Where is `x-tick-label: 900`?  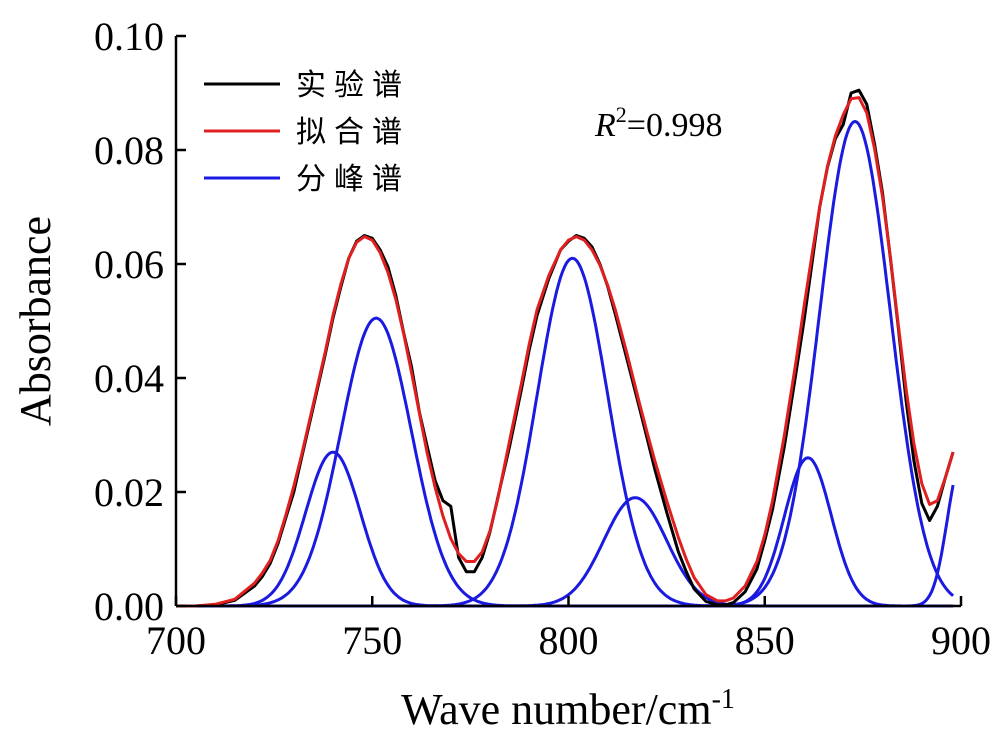 x-tick-label: 900 is located at coordinates (961, 640).